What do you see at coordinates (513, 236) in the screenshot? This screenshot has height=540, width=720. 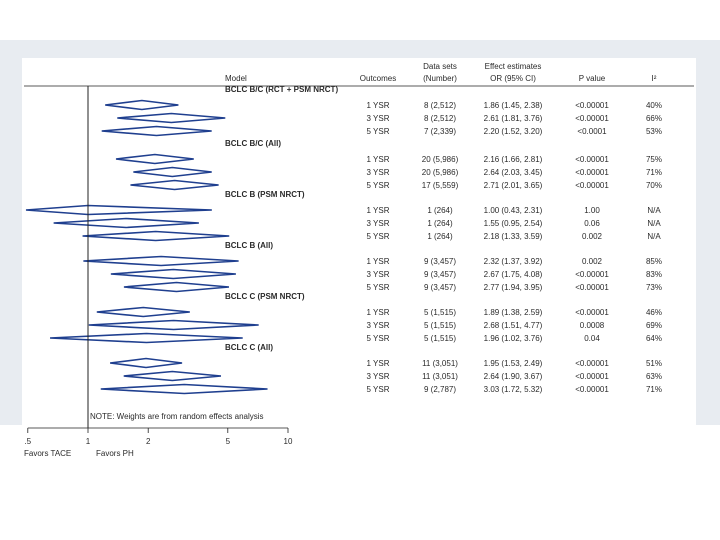 I see `effect-estimate: 2.18 (1.33, 3.59)` at bounding box center [513, 236].